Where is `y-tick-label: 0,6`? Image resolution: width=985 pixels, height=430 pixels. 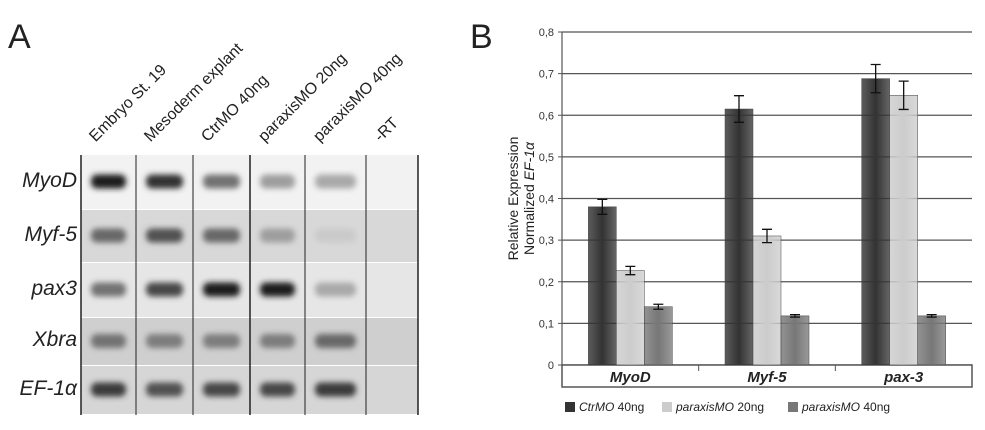 y-tick-label: 0,6 is located at coordinates (546, 116).